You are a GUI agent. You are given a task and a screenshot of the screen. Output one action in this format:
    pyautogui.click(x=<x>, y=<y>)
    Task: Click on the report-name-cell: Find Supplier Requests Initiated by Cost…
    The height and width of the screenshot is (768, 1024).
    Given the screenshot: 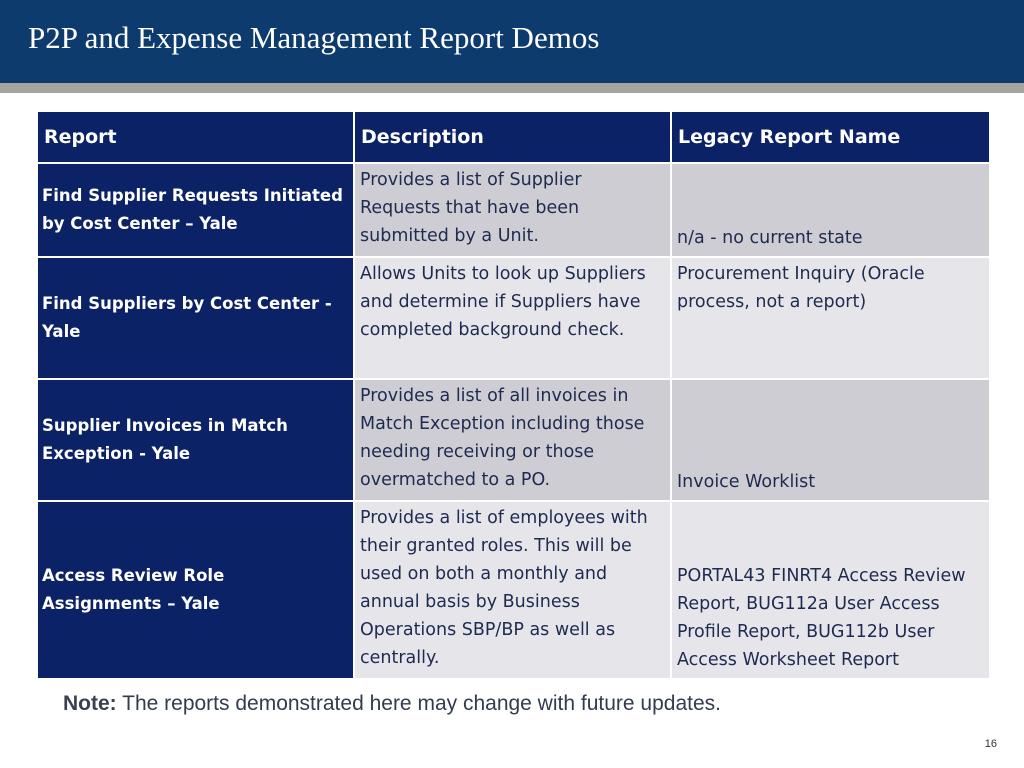 What is the action you would take?
    pyautogui.click(x=195, y=210)
    